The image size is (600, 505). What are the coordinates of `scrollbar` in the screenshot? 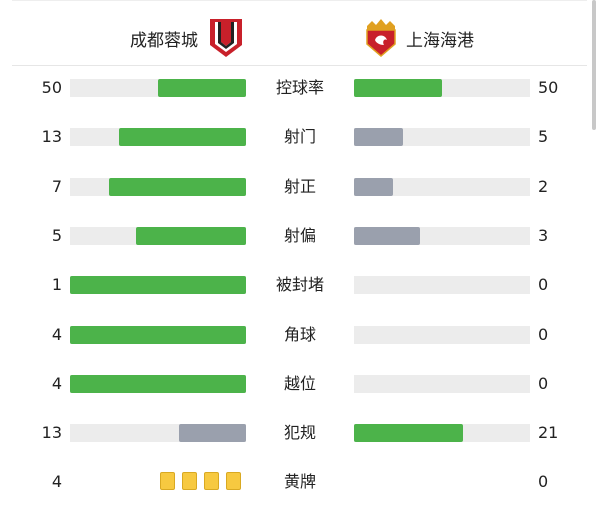 It's located at (594, 65).